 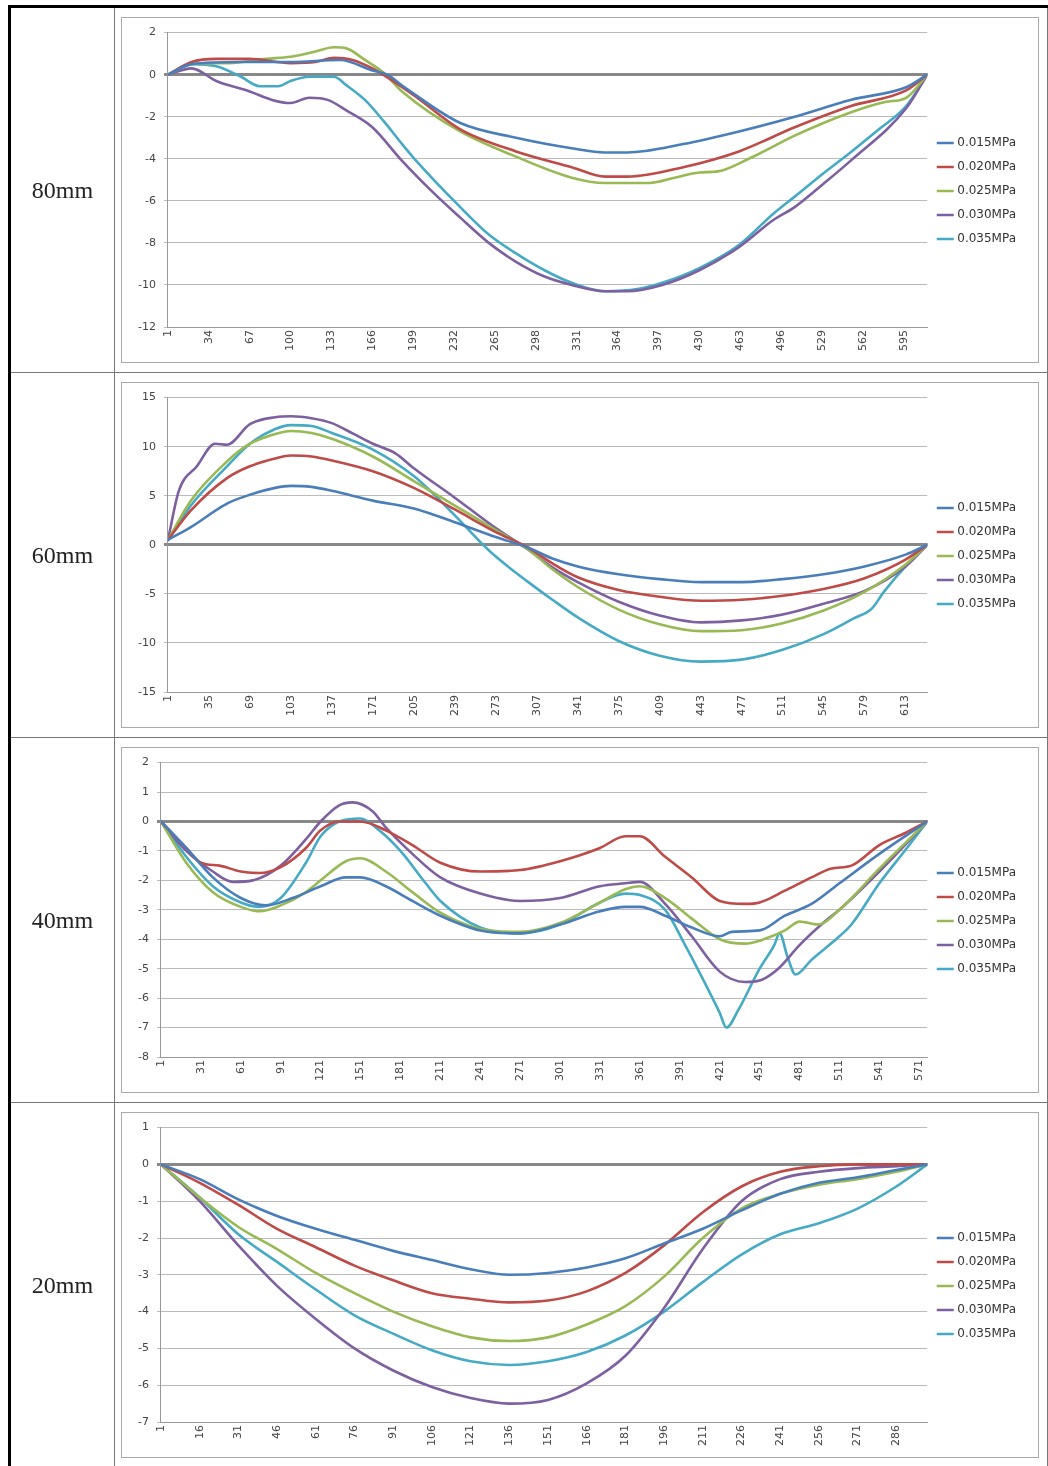 I want to click on y-tick-label: 2, so click(x=145, y=762).